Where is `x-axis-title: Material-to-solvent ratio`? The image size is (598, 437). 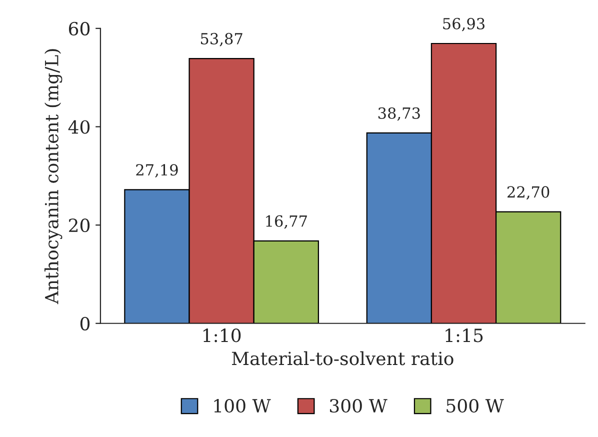 x-axis-title: Material-to-solvent ratio is located at coordinates (343, 358).